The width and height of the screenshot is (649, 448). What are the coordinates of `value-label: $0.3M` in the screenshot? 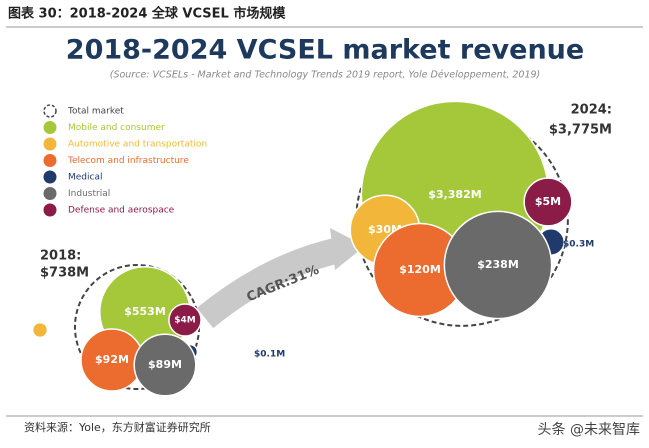 It's located at (578, 245).